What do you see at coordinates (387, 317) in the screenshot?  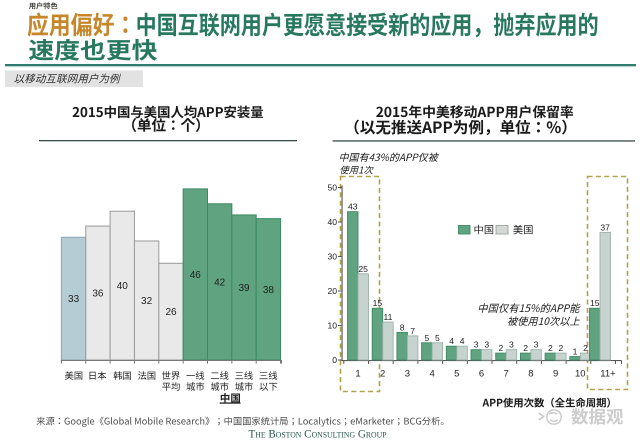 I see `svg-text: 11` at bounding box center [387, 317].